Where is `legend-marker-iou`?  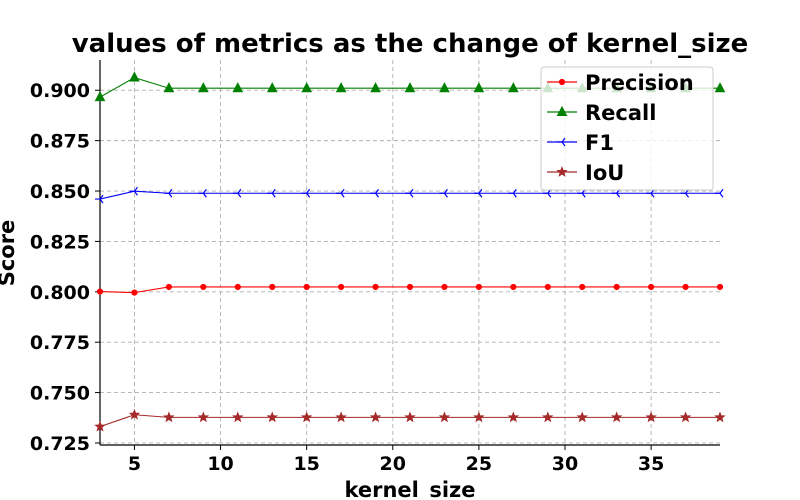 legend-marker-iou is located at coordinates (562, 171).